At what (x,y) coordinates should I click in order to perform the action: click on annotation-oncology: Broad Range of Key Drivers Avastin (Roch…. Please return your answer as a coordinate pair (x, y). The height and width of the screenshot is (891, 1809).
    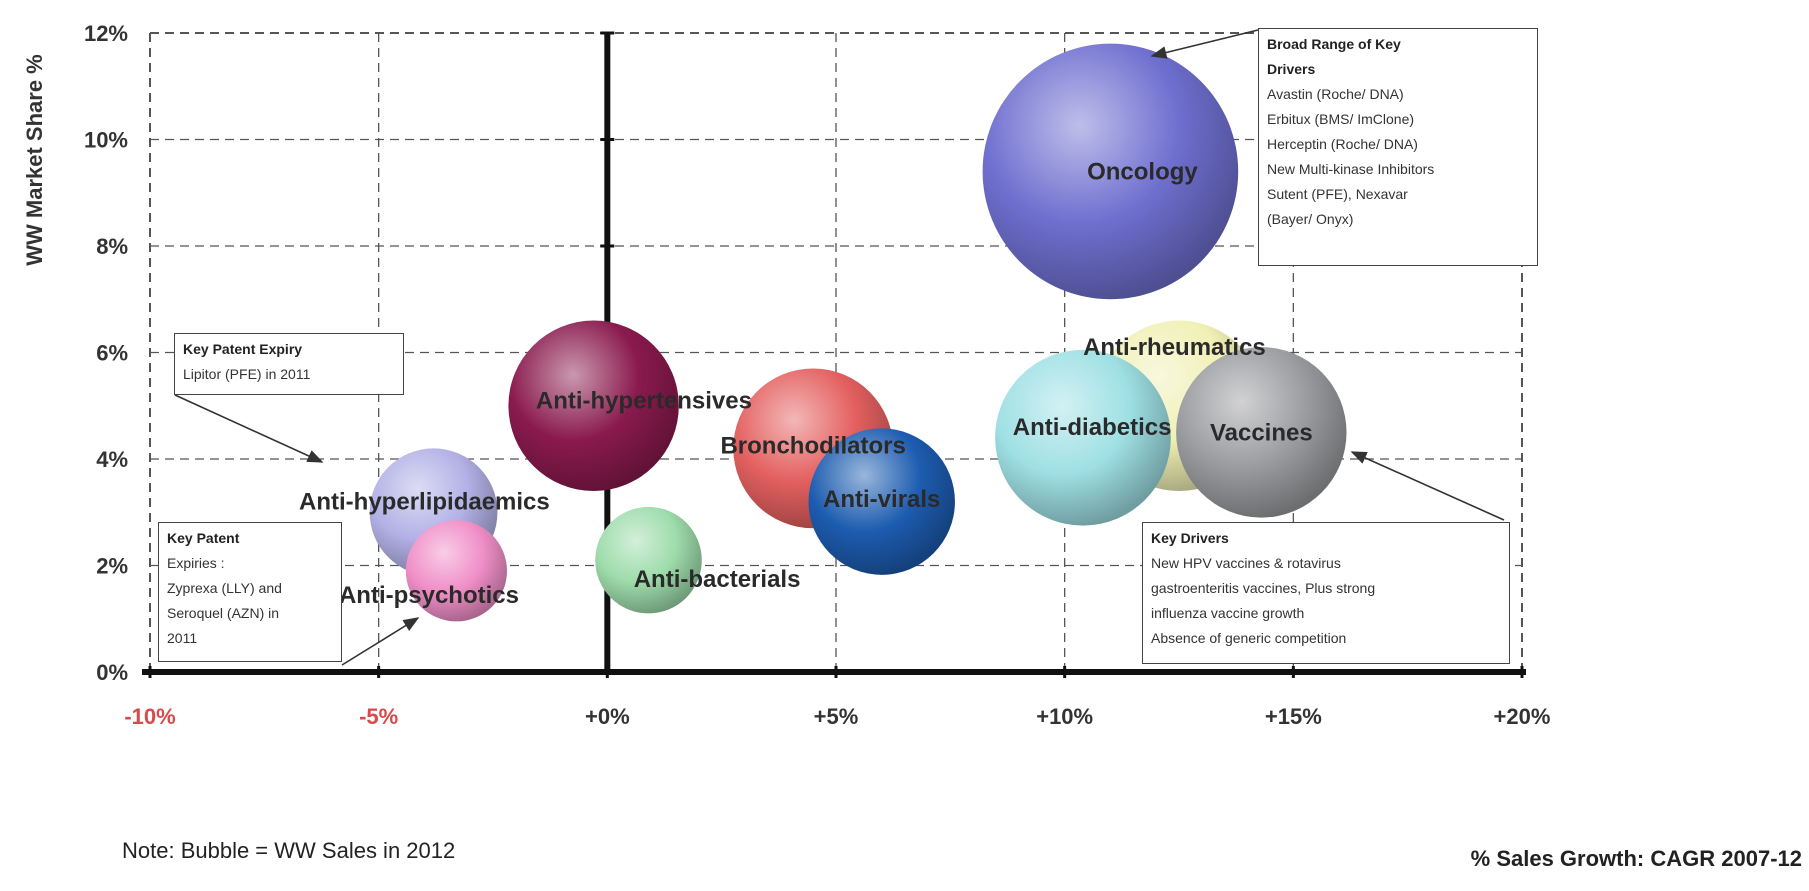
    Looking at the image, I should click on (1398, 147).